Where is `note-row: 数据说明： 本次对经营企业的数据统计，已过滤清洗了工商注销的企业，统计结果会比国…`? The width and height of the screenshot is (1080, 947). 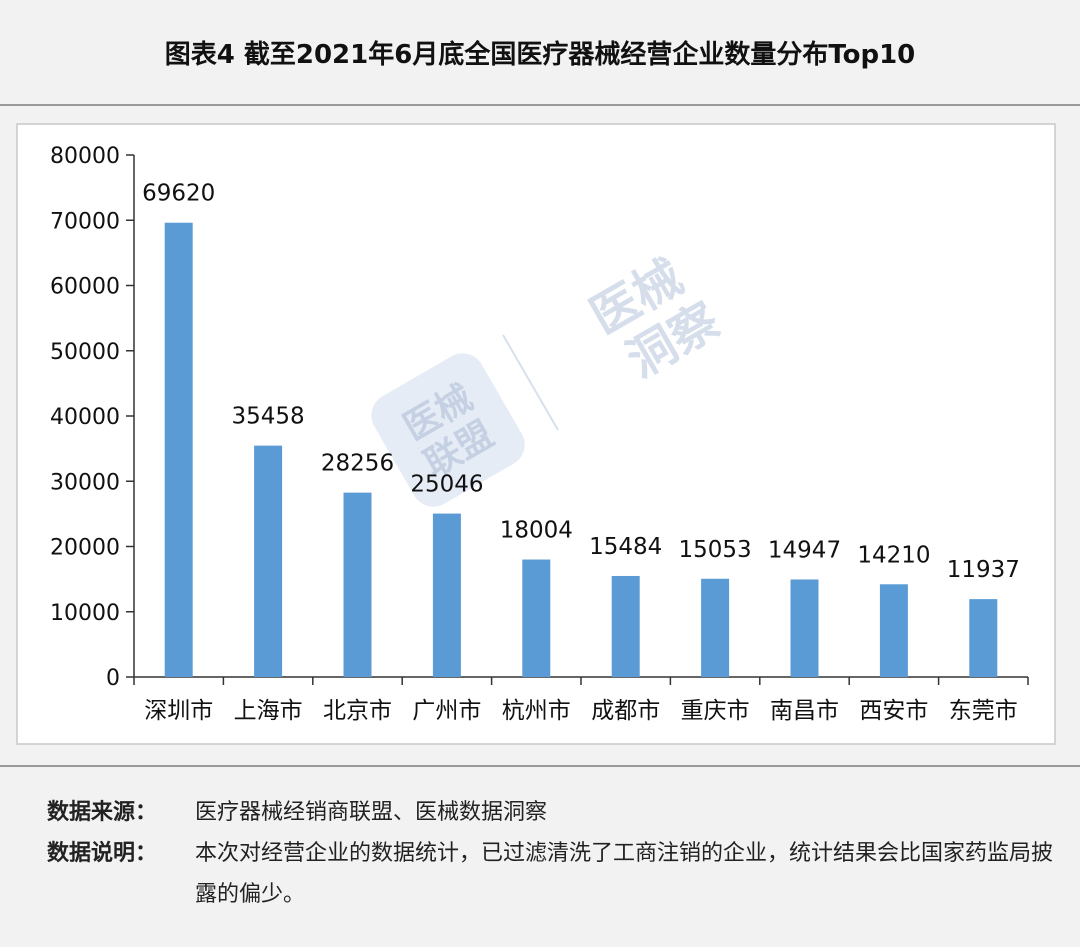
note-row: 数据说明： 本次对经营企业的数据统计，已过滤清洗了工商注销的企业，统计结果会比国… is located at coordinates (552, 874).